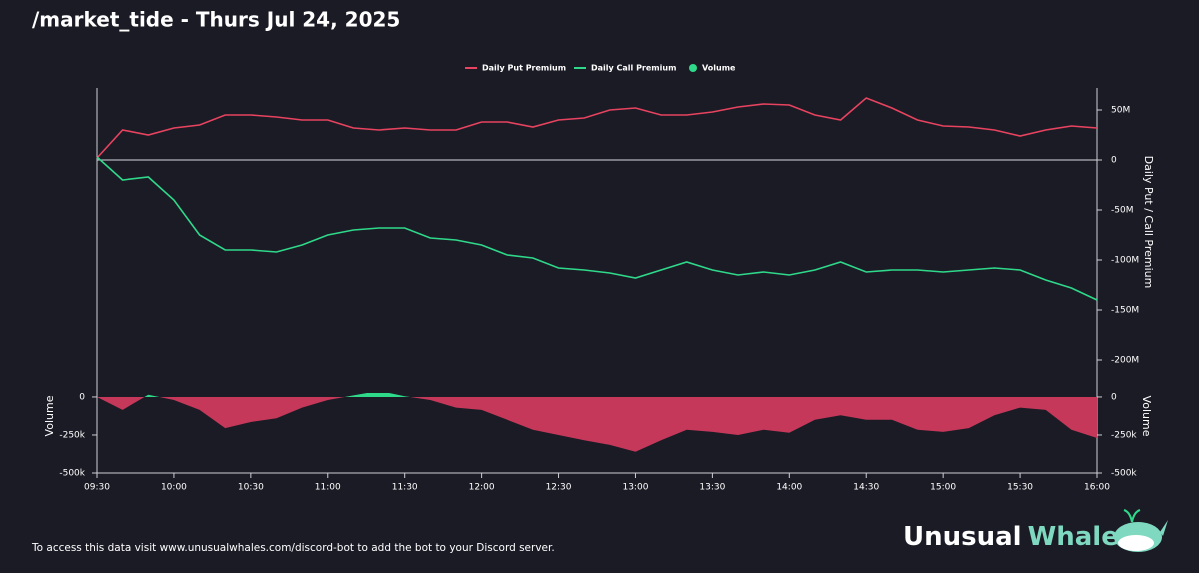  Describe the element at coordinates (405, 488) in the screenshot. I see `x-tick-label: 11:30` at that location.